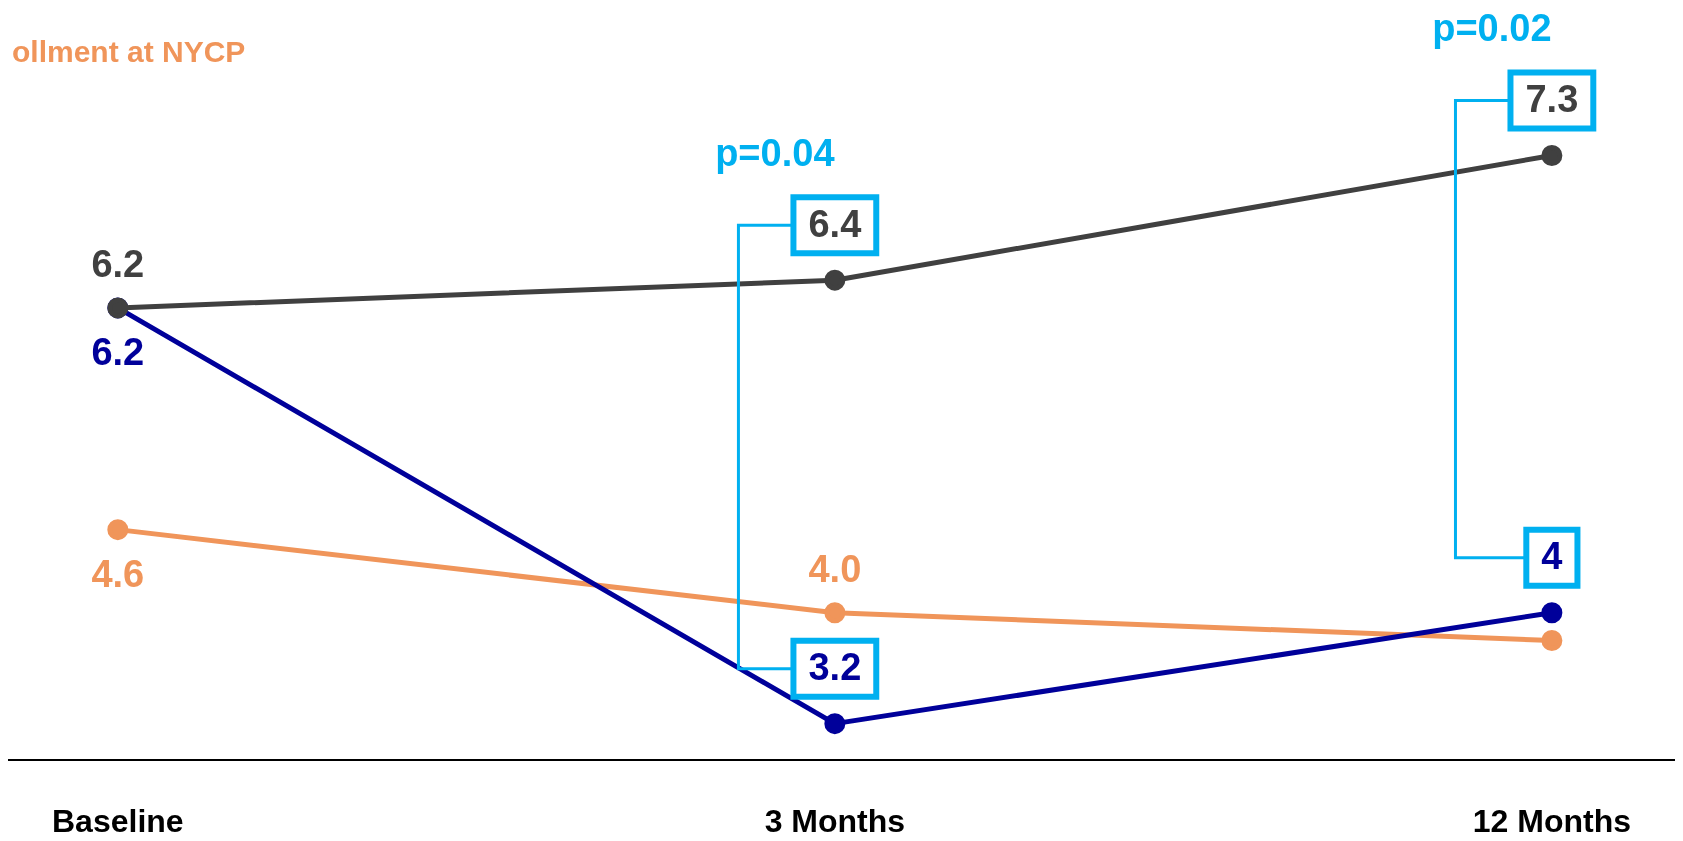 Image resolution: width=1683 pixels, height=841 pixels. What do you see at coordinates (1552, 98) in the screenshot?
I see `data-label: 7.3` at bounding box center [1552, 98].